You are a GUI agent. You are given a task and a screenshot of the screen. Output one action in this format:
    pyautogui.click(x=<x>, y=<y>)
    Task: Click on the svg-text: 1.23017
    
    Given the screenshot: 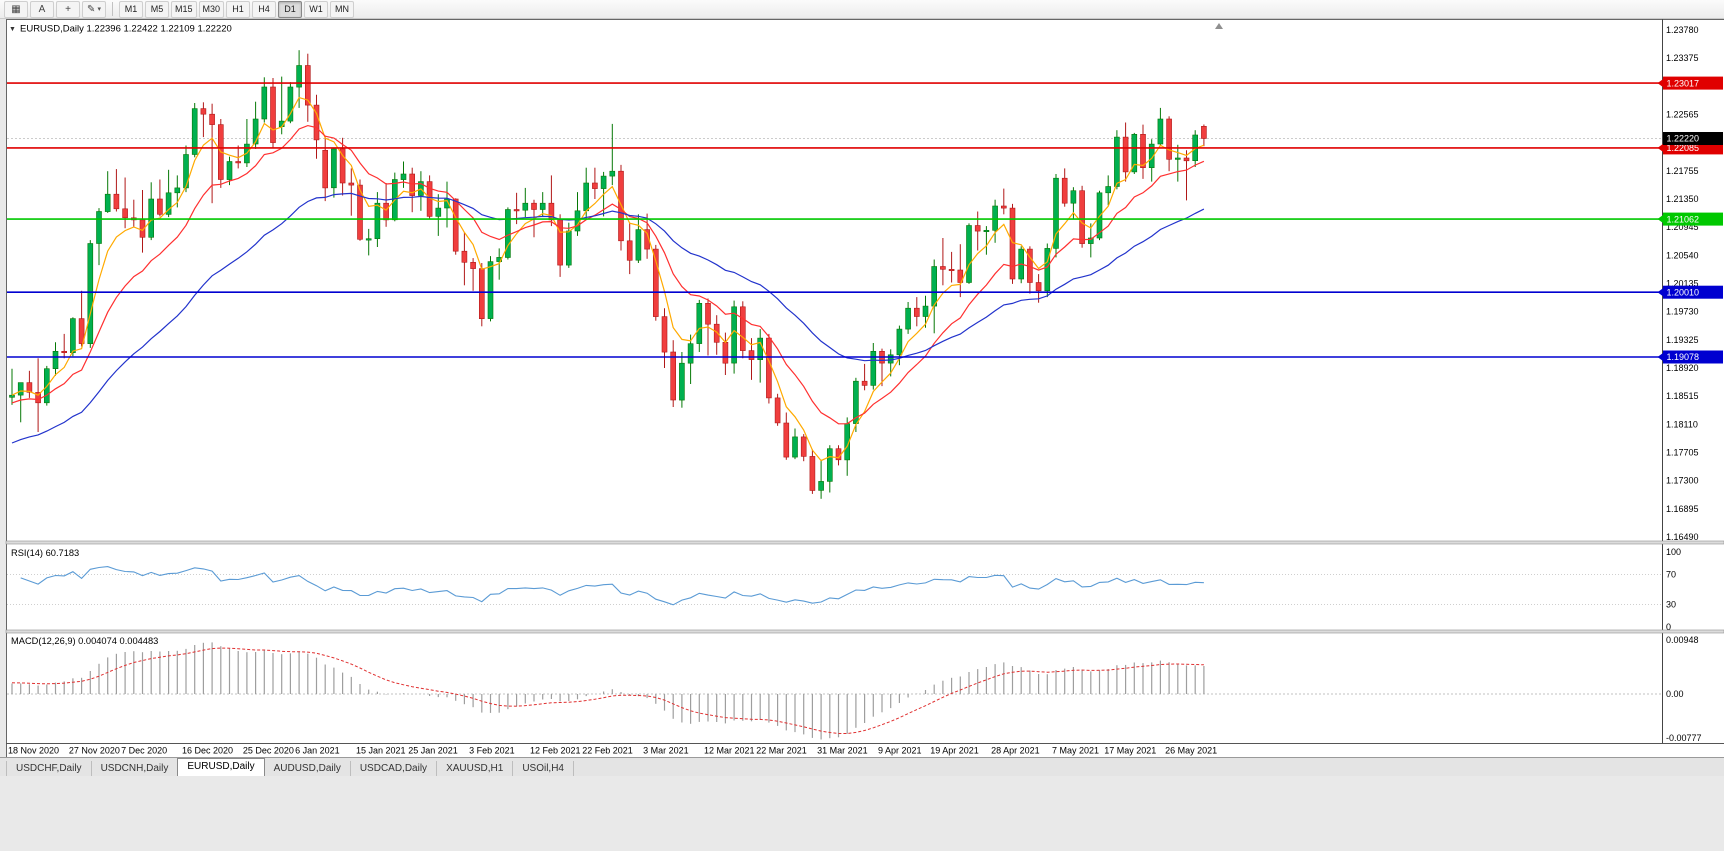 What is the action you would take?
    pyautogui.click(x=1683, y=83)
    